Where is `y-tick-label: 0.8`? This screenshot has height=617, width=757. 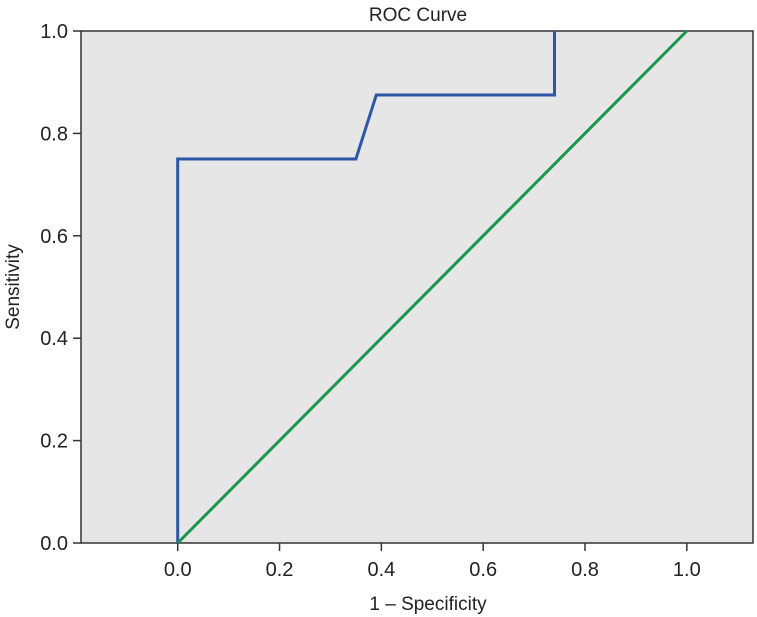
y-tick-label: 0.8 is located at coordinates (54, 134).